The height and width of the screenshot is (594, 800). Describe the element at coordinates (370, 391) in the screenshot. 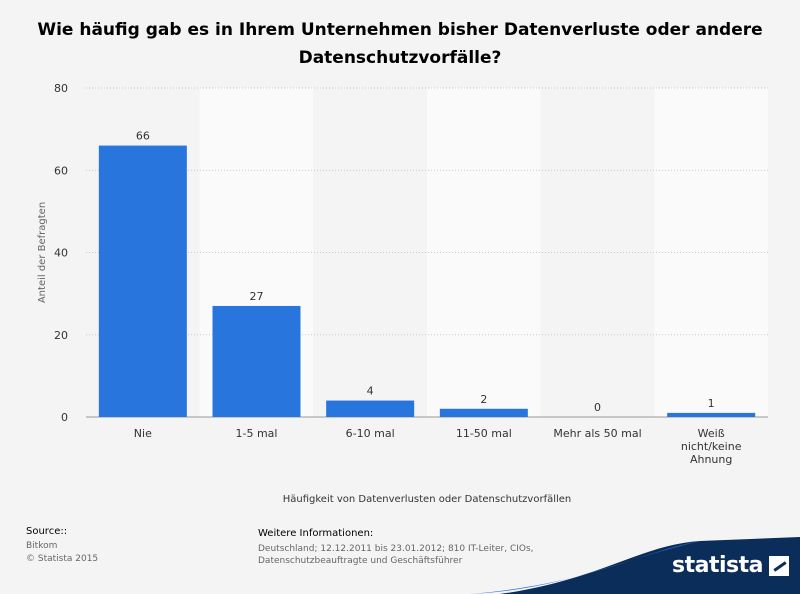

I see `data-label: 4` at that location.